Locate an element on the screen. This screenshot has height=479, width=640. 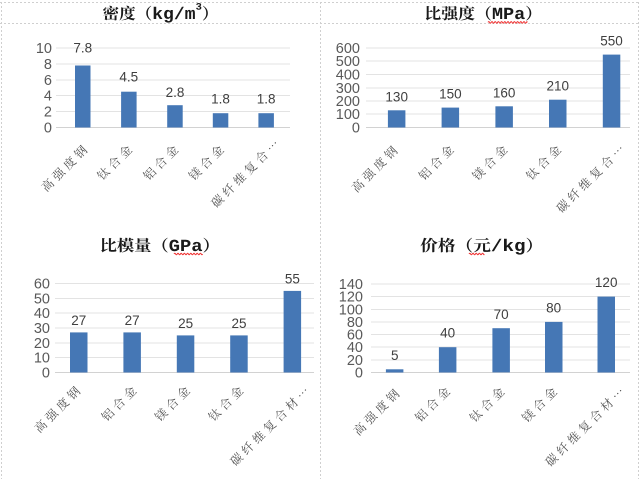
svg-text: 130 is located at coordinates (396, 96).